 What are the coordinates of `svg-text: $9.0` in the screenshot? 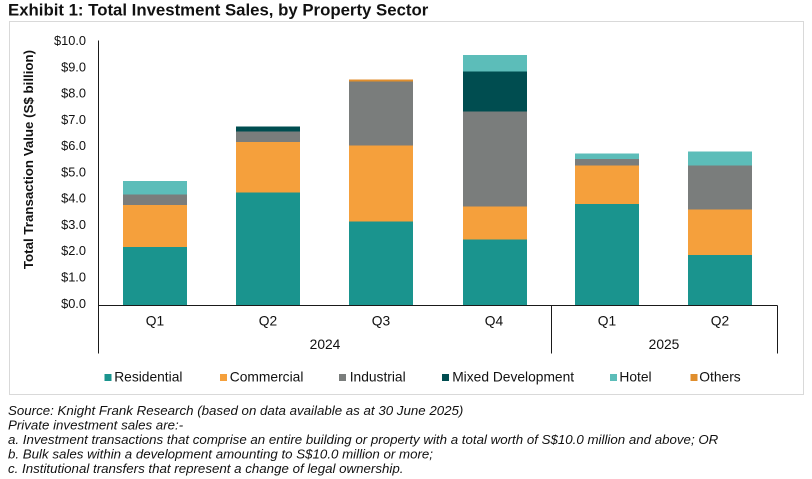 It's located at (73, 66).